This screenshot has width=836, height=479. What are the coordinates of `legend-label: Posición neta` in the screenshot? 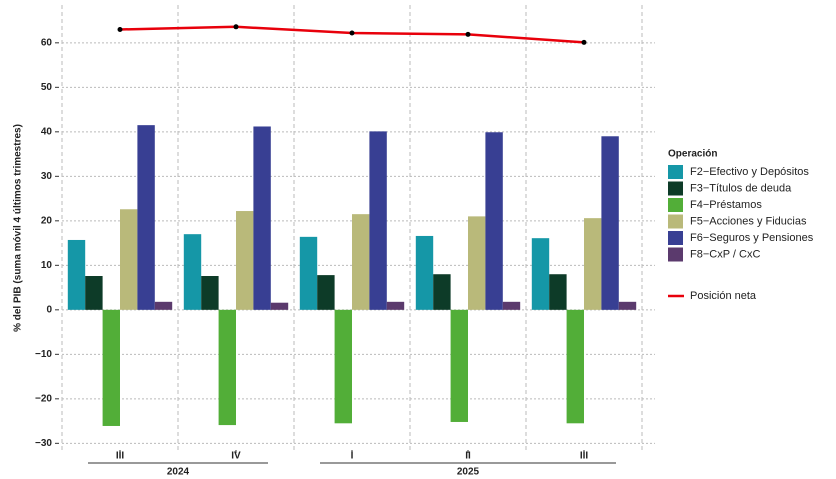 It's located at (723, 296).